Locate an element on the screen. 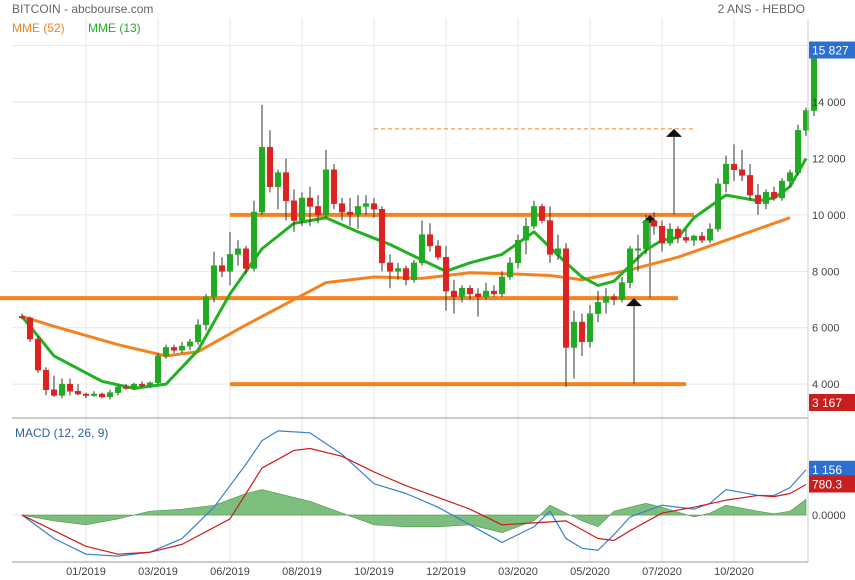 Image resolution: width=855 pixels, height=580 pixels. low-price-badge: 3 167 is located at coordinates (827, 403).